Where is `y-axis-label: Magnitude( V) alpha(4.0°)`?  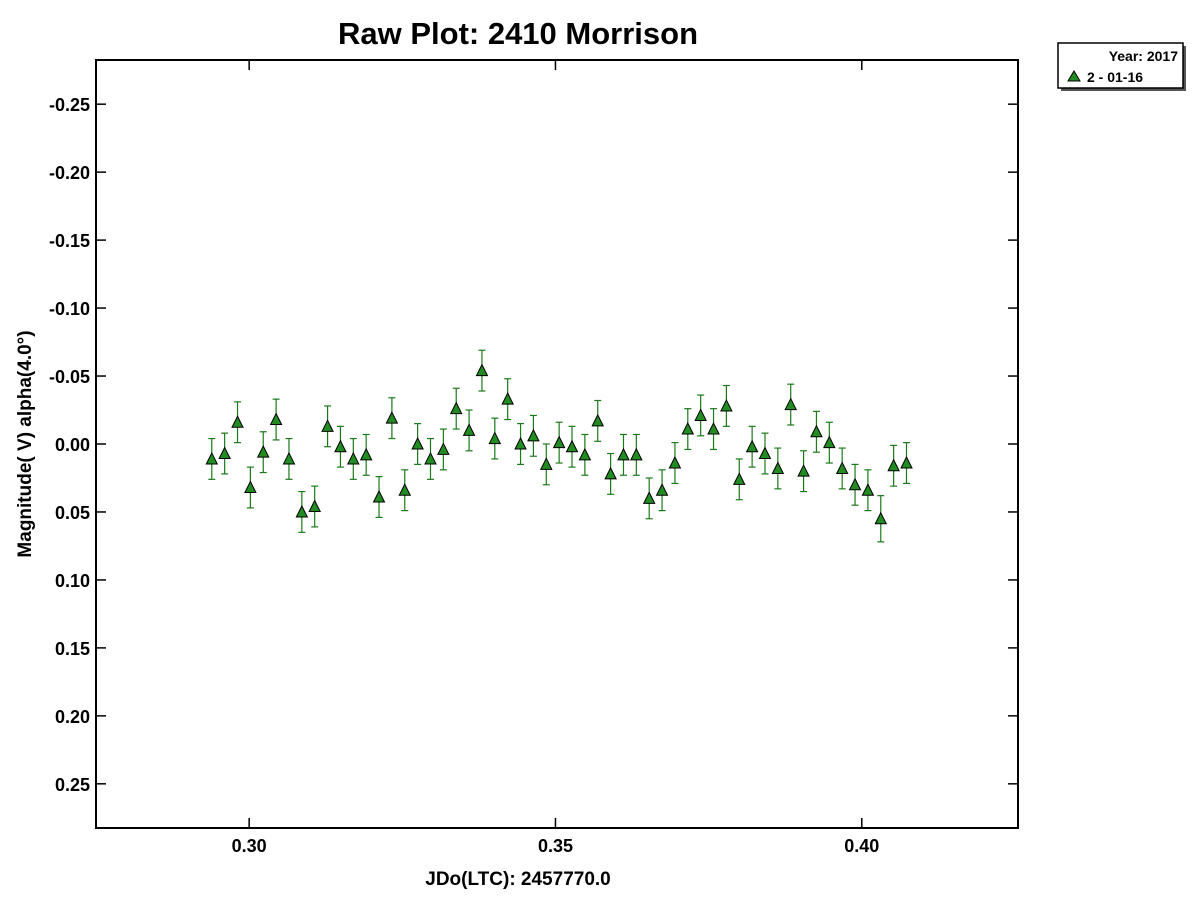 y-axis-label: Magnitude( V) alpha(4.0°) is located at coordinates (25, 443).